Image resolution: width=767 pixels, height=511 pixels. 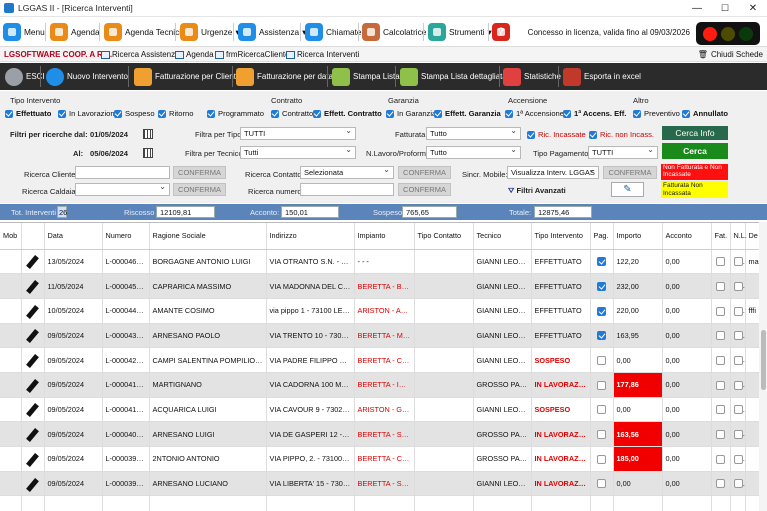 I want to click on conferma-cliente-button: CONFERMA, so click(x=199, y=172).